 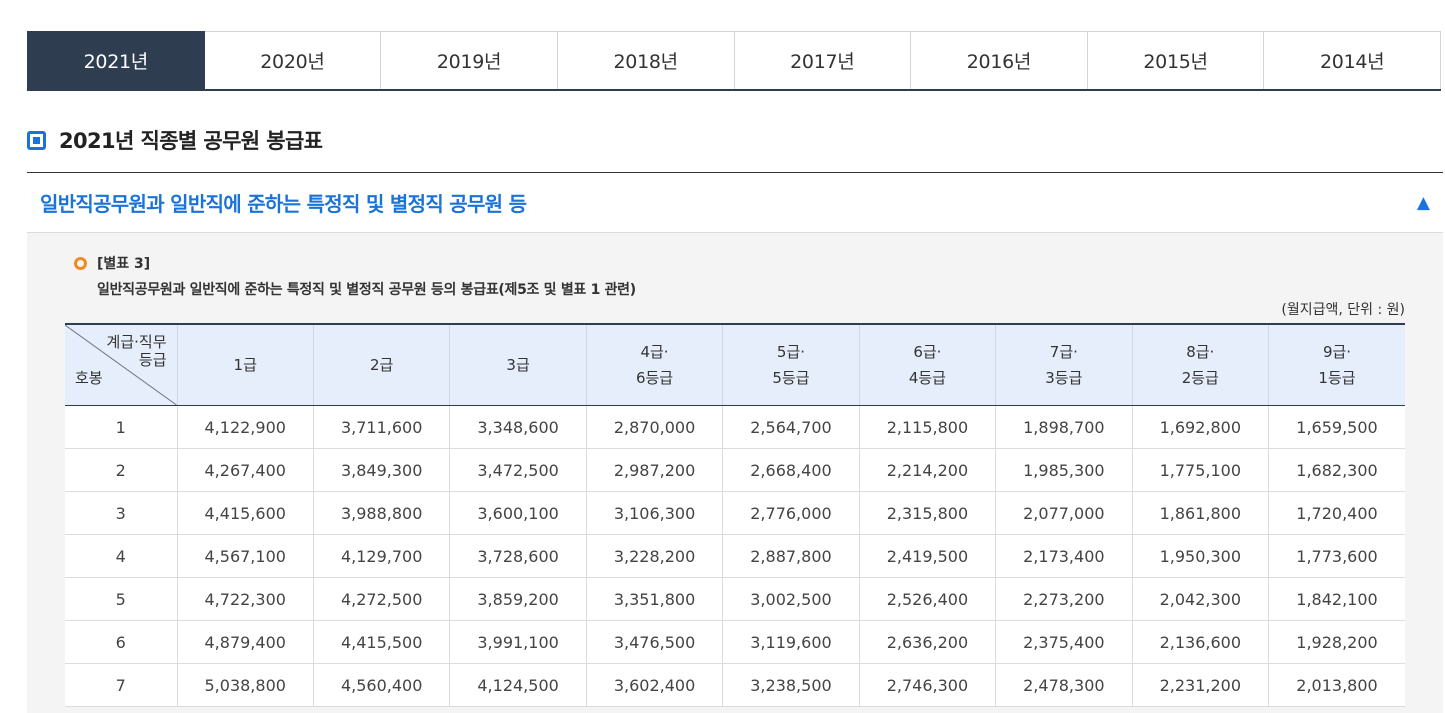 I want to click on corner-top-label: 계급·직무 등급, so click(x=137, y=351).